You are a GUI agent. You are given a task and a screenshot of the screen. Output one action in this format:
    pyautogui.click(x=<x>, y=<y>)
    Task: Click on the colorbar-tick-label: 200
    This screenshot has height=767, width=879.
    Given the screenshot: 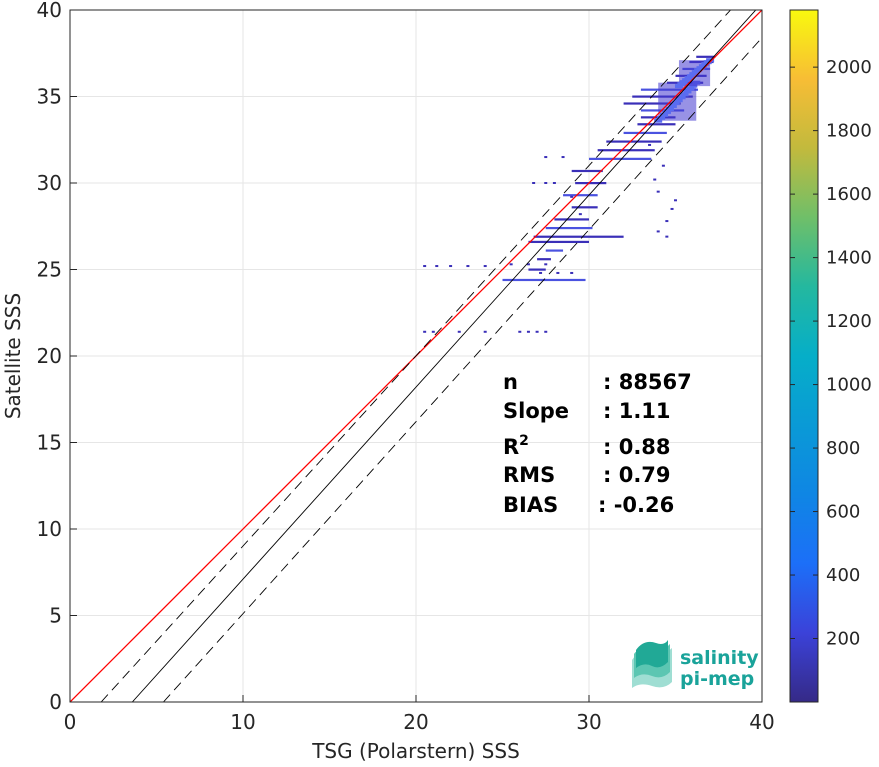 What is the action you would take?
    pyautogui.click(x=843, y=639)
    